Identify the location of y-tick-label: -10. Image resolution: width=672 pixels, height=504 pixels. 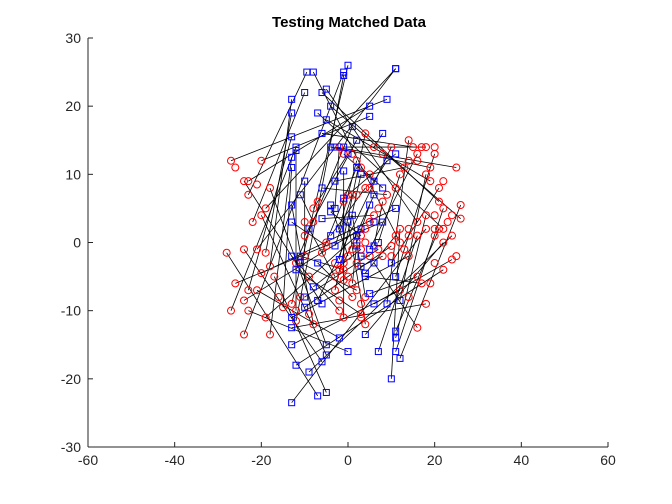
(71, 311).